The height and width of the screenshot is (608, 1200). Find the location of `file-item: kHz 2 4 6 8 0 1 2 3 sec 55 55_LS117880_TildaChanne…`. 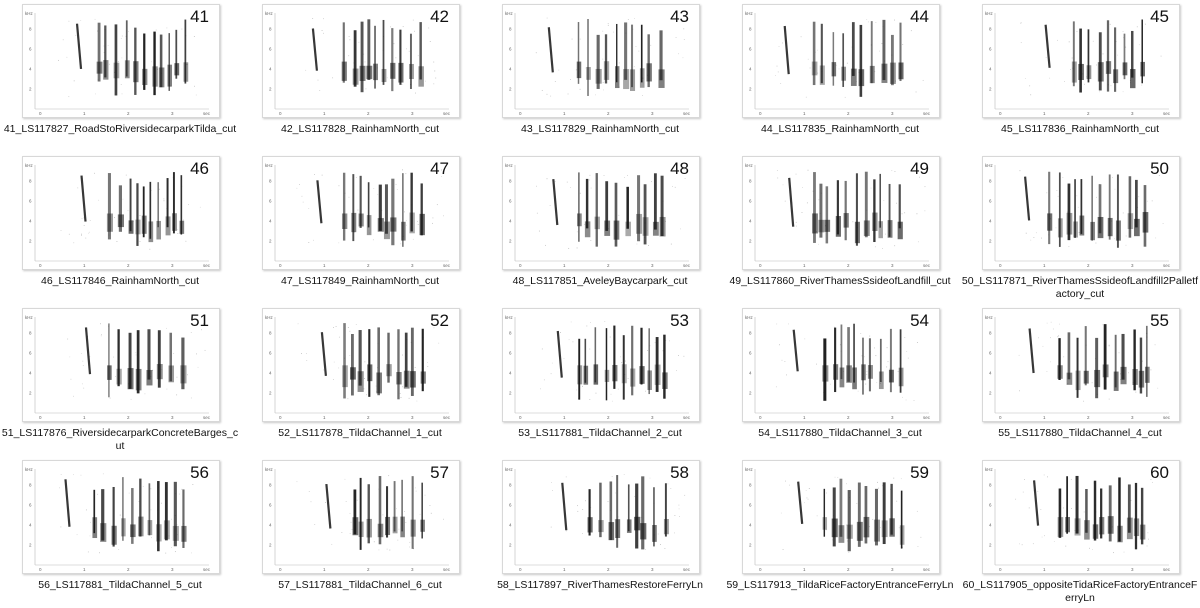

file-item: kHz 2 4 6 8 0 1 2 3 sec 55 55_LS117880_TildaChanne… is located at coordinates (1080, 380).